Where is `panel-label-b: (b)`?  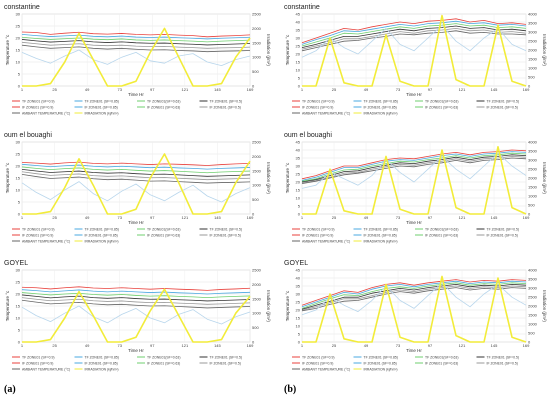 panel-label-b: (b) is located at coordinates (290, 389).